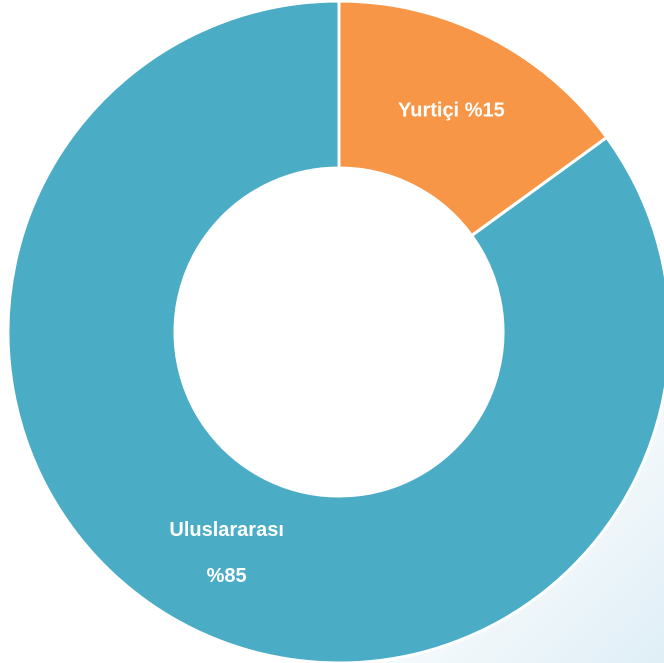  I want to click on slice-label: Yurtiçi %15, so click(451, 111).